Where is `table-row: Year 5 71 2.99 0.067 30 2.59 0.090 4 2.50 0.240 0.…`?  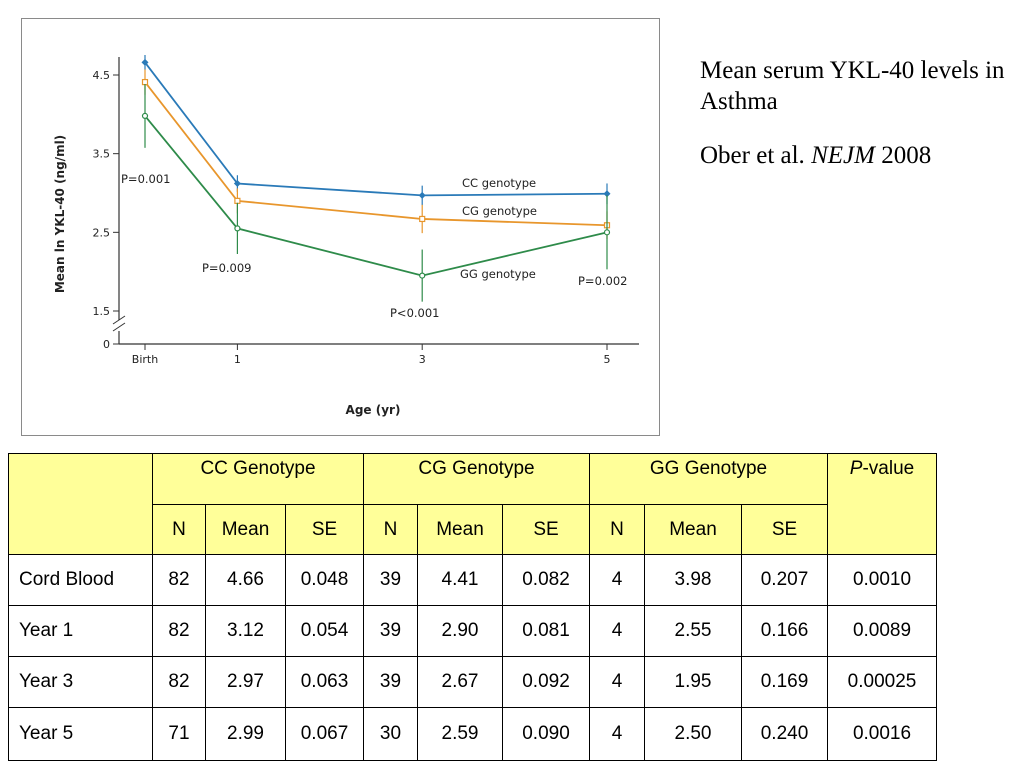
table-row: Year 5 71 2.99 0.067 30 2.59 0.090 4 2.50 0.240 0.… is located at coordinates (472, 734).